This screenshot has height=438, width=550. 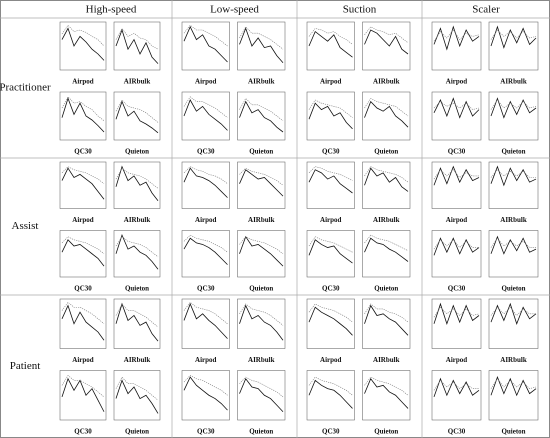 I want to click on row-header: Patient, so click(x=25, y=366).